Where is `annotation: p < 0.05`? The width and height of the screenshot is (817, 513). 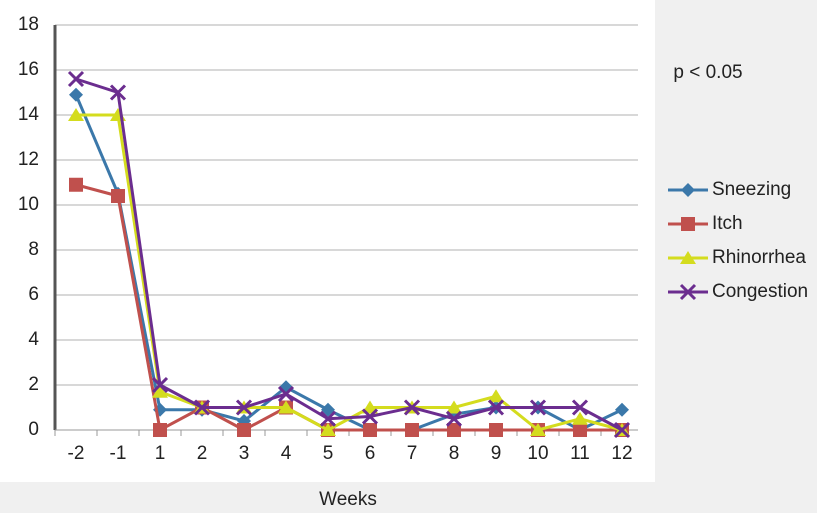 annotation: p < 0.05 is located at coordinates (707, 72).